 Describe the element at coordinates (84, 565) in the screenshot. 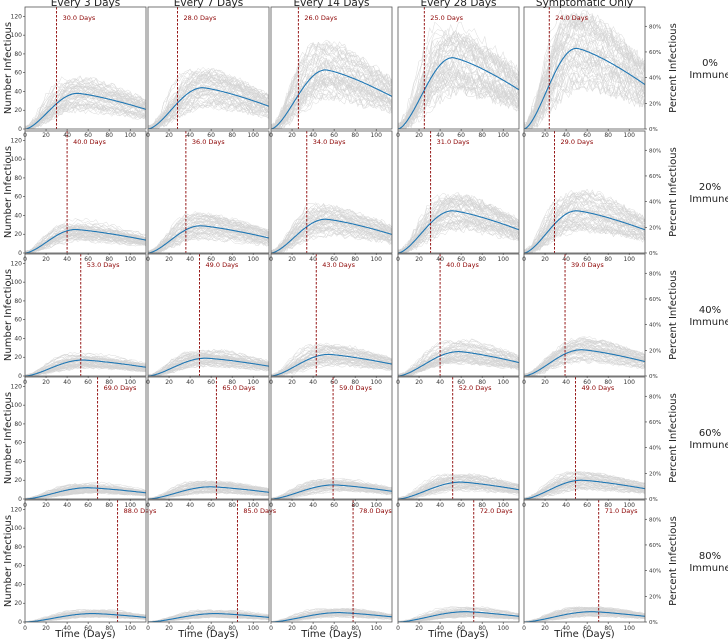

I see `panel-r4-c0: 88.0 Days 0 20 40 60 80 100 120 0 20 40 60 80 100` at that location.